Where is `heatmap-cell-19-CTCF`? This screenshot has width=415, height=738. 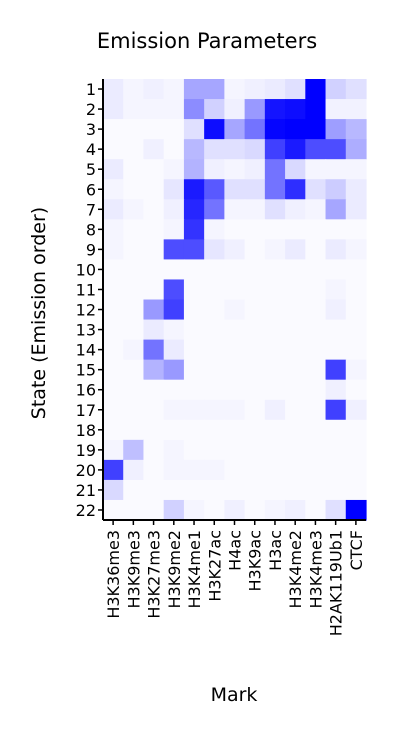
heatmap-cell-19-CTCF is located at coordinates (356, 450).